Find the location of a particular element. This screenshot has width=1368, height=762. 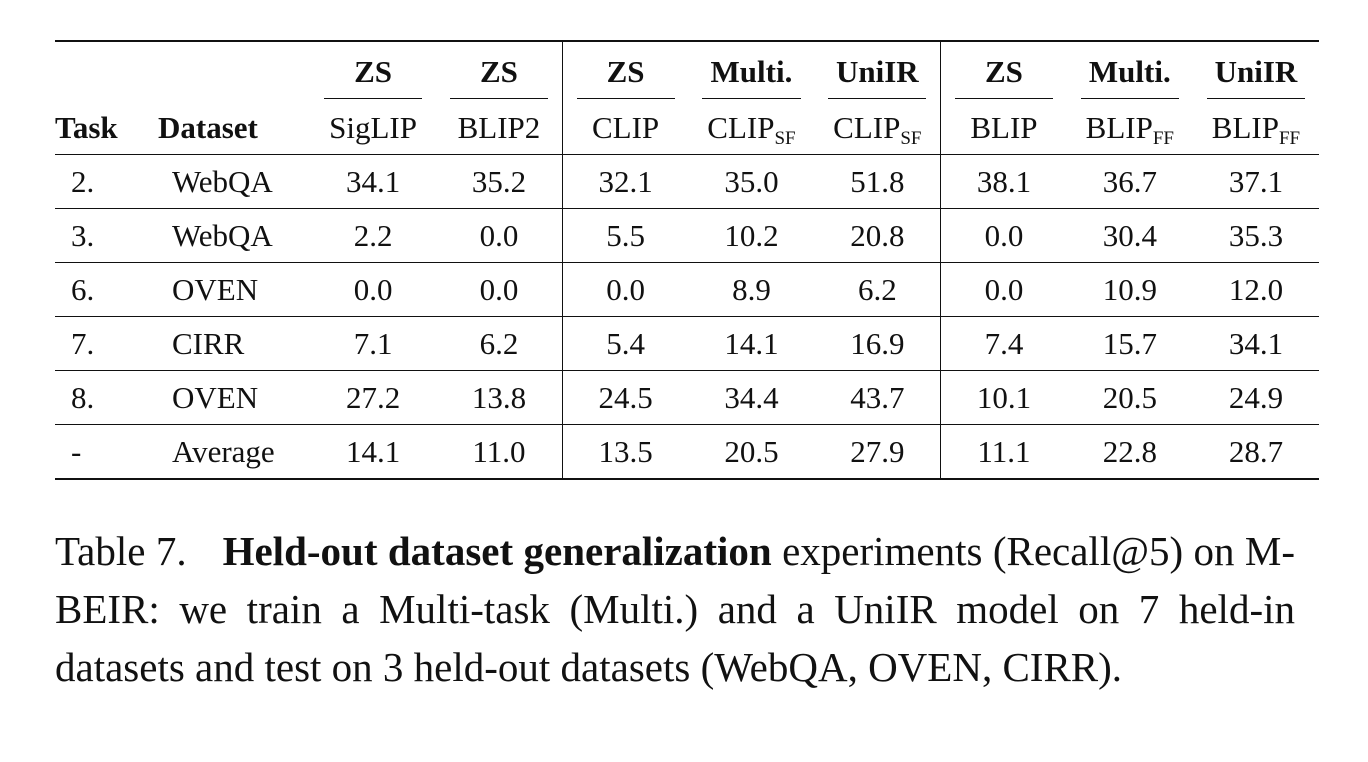

group-header-cell: Multi. is located at coordinates (751, 71).